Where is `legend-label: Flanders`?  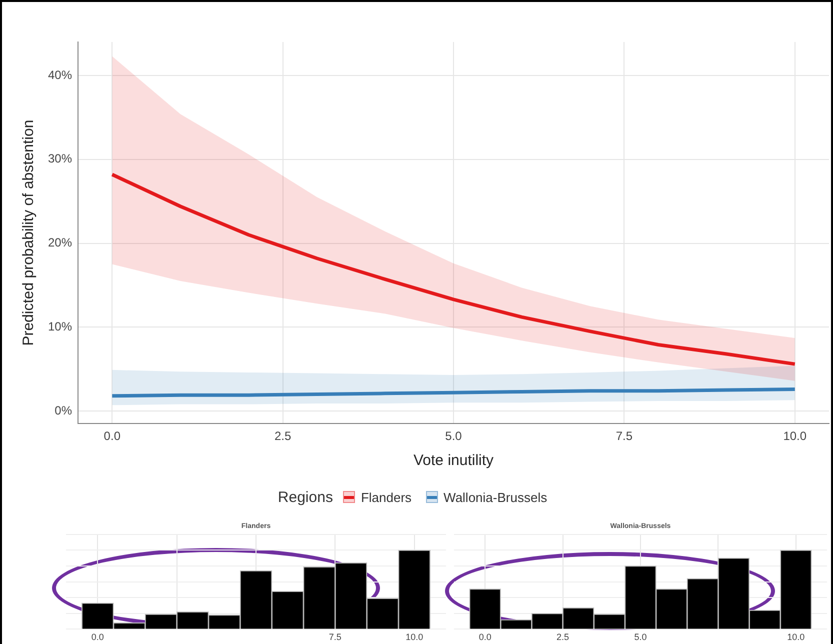 legend-label: Flanders is located at coordinates (386, 497).